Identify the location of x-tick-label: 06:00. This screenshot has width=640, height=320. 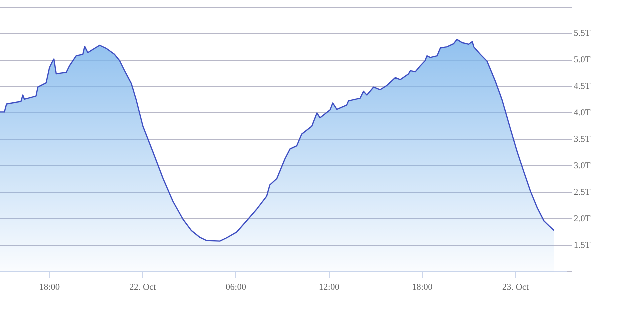
(236, 287).